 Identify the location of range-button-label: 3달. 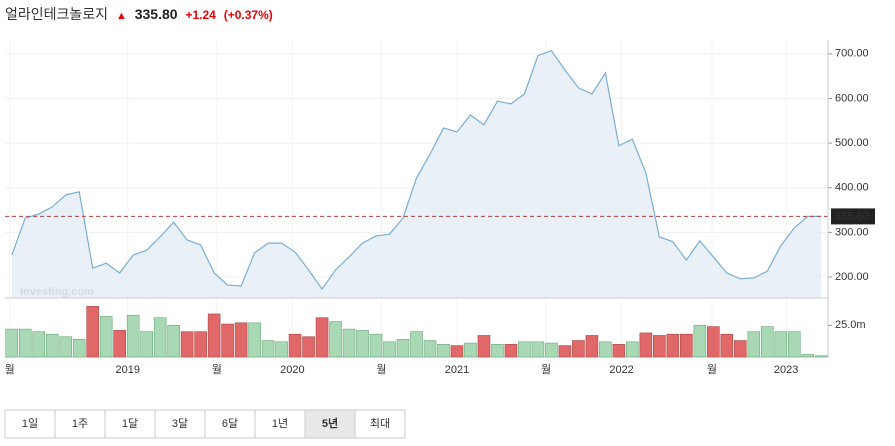
(180, 423).